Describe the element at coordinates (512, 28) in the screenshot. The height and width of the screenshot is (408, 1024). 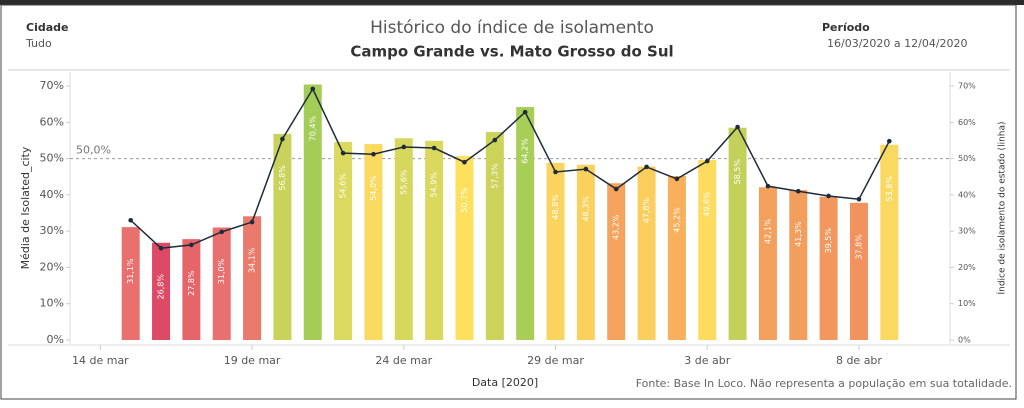
I see `chart-title: Histórico do índice de isolamento` at that location.